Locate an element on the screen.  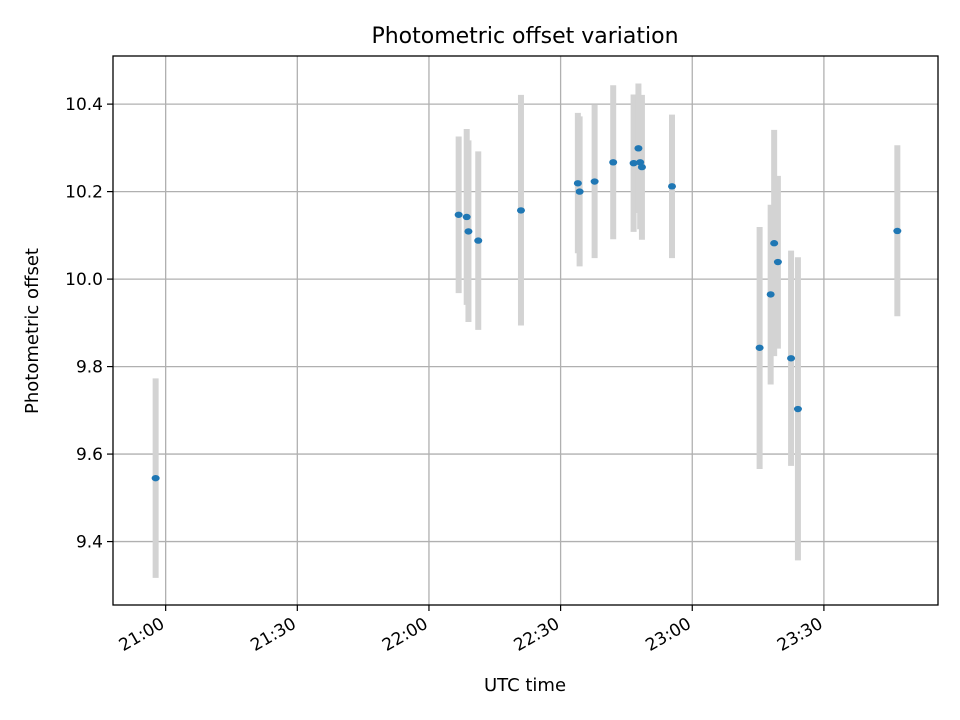
y-tick-label: 10.2 is located at coordinates (84, 193).